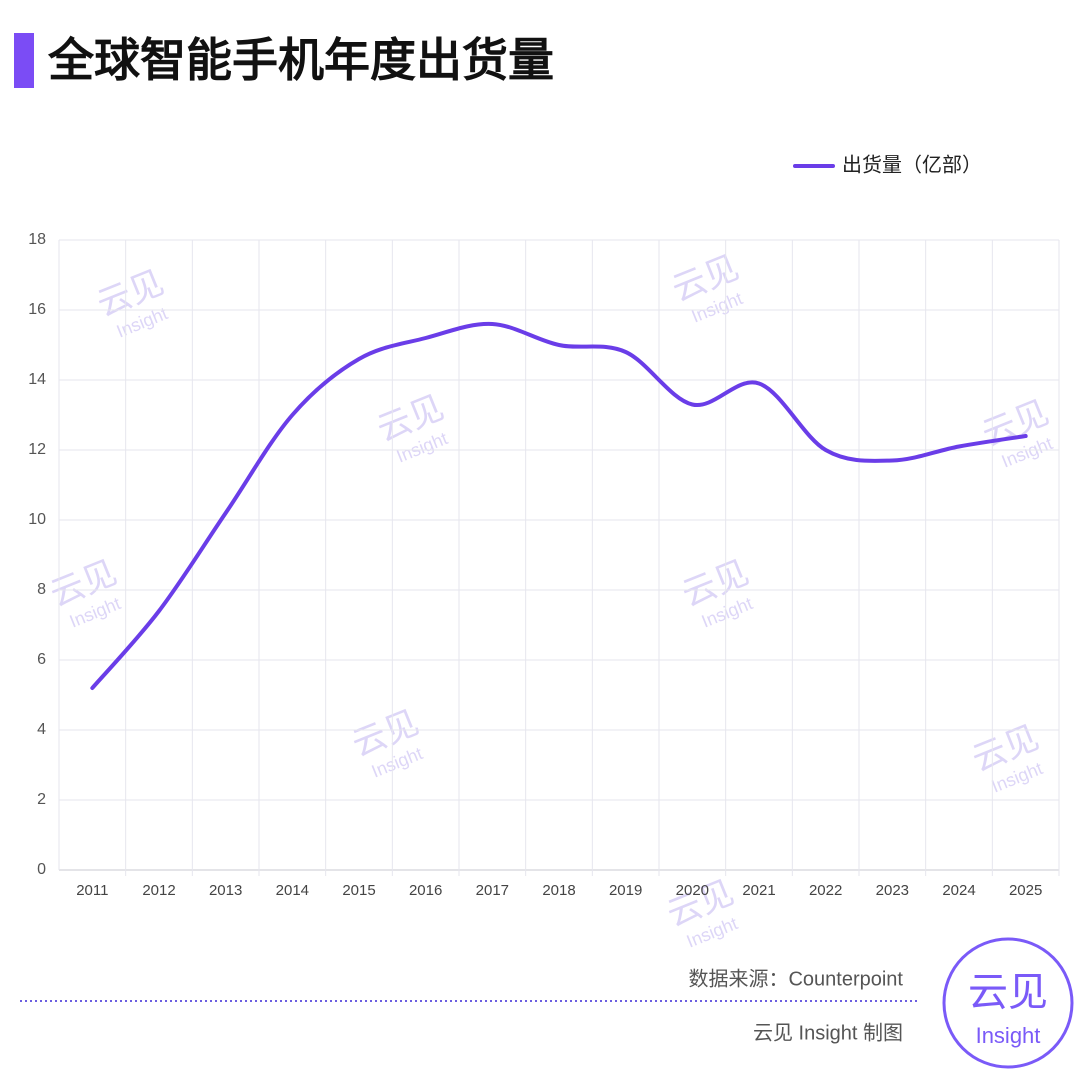 This screenshot has width=1080, height=1080. Describe the element at coordinates (692, 890) in the screenshot. I see `x-tick-label: 2020` at that location.